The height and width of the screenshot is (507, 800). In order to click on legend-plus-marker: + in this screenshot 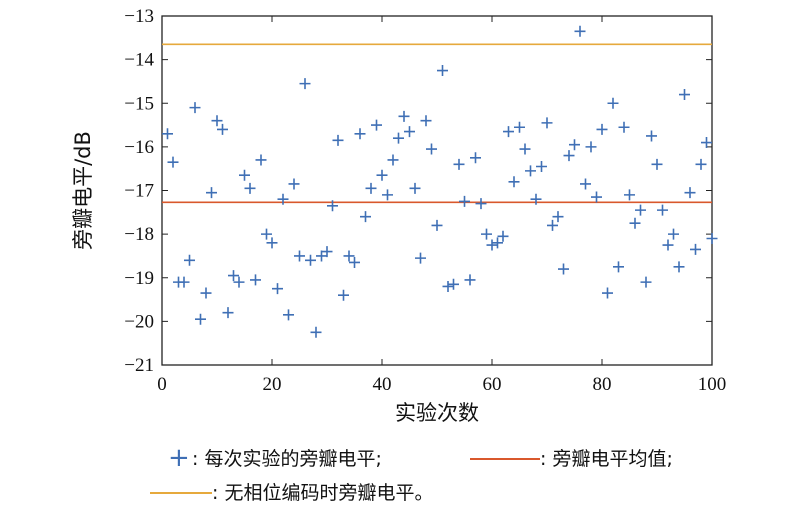, I will do `click(180, 458)`.